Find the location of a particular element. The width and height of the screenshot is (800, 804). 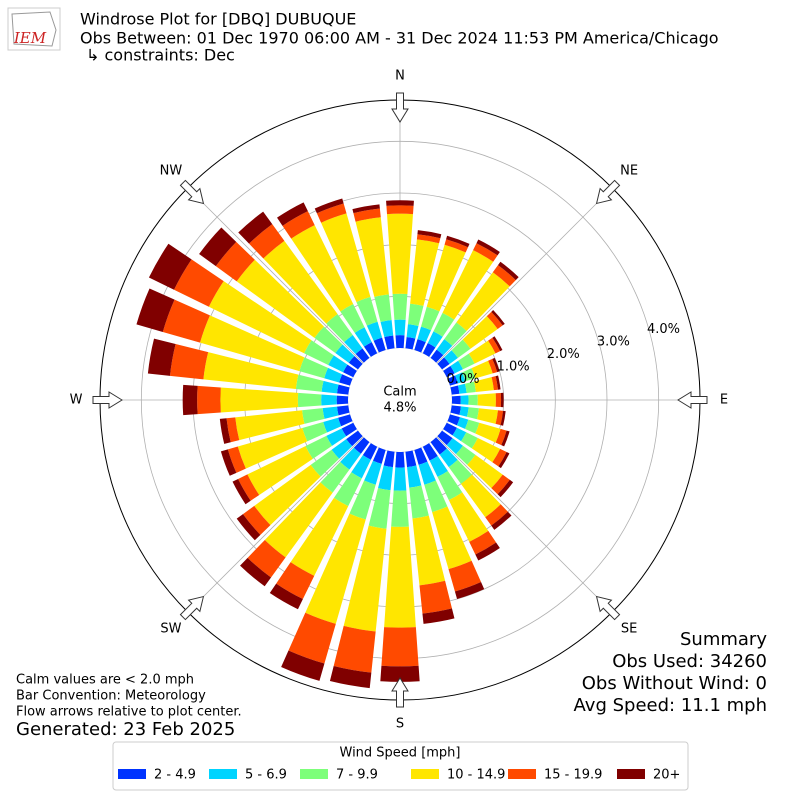

summary: Summary is located at coordinates (723, 639).